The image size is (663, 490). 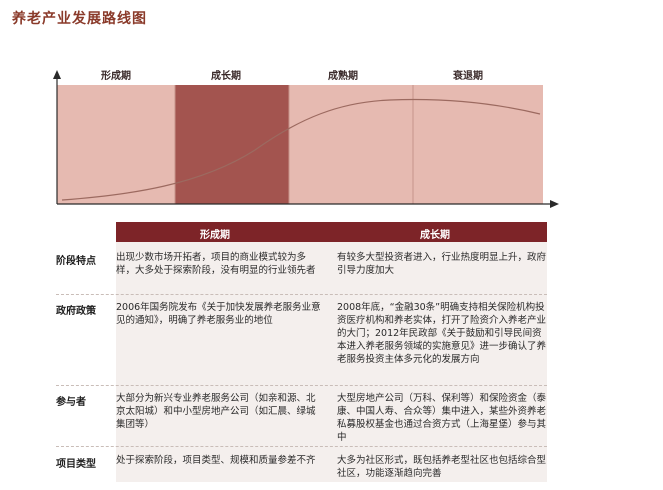 I want to click on column-header-formation: 形成期, so click(x=215, y=235).